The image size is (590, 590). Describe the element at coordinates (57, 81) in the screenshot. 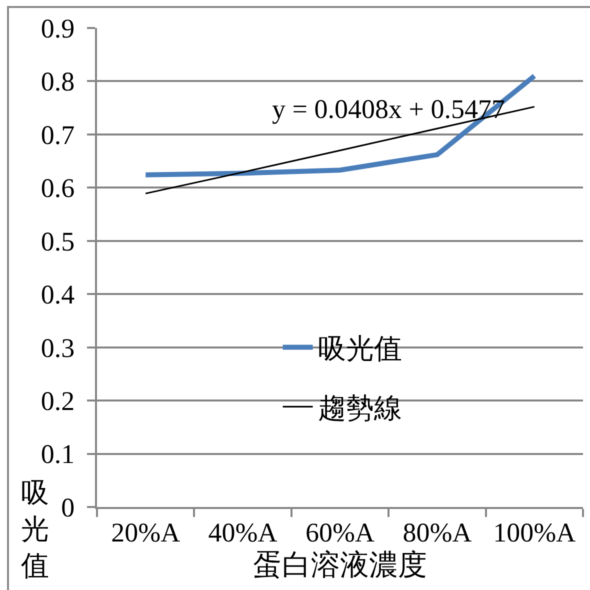

I see `y-tick-label: 0.8` at that location.